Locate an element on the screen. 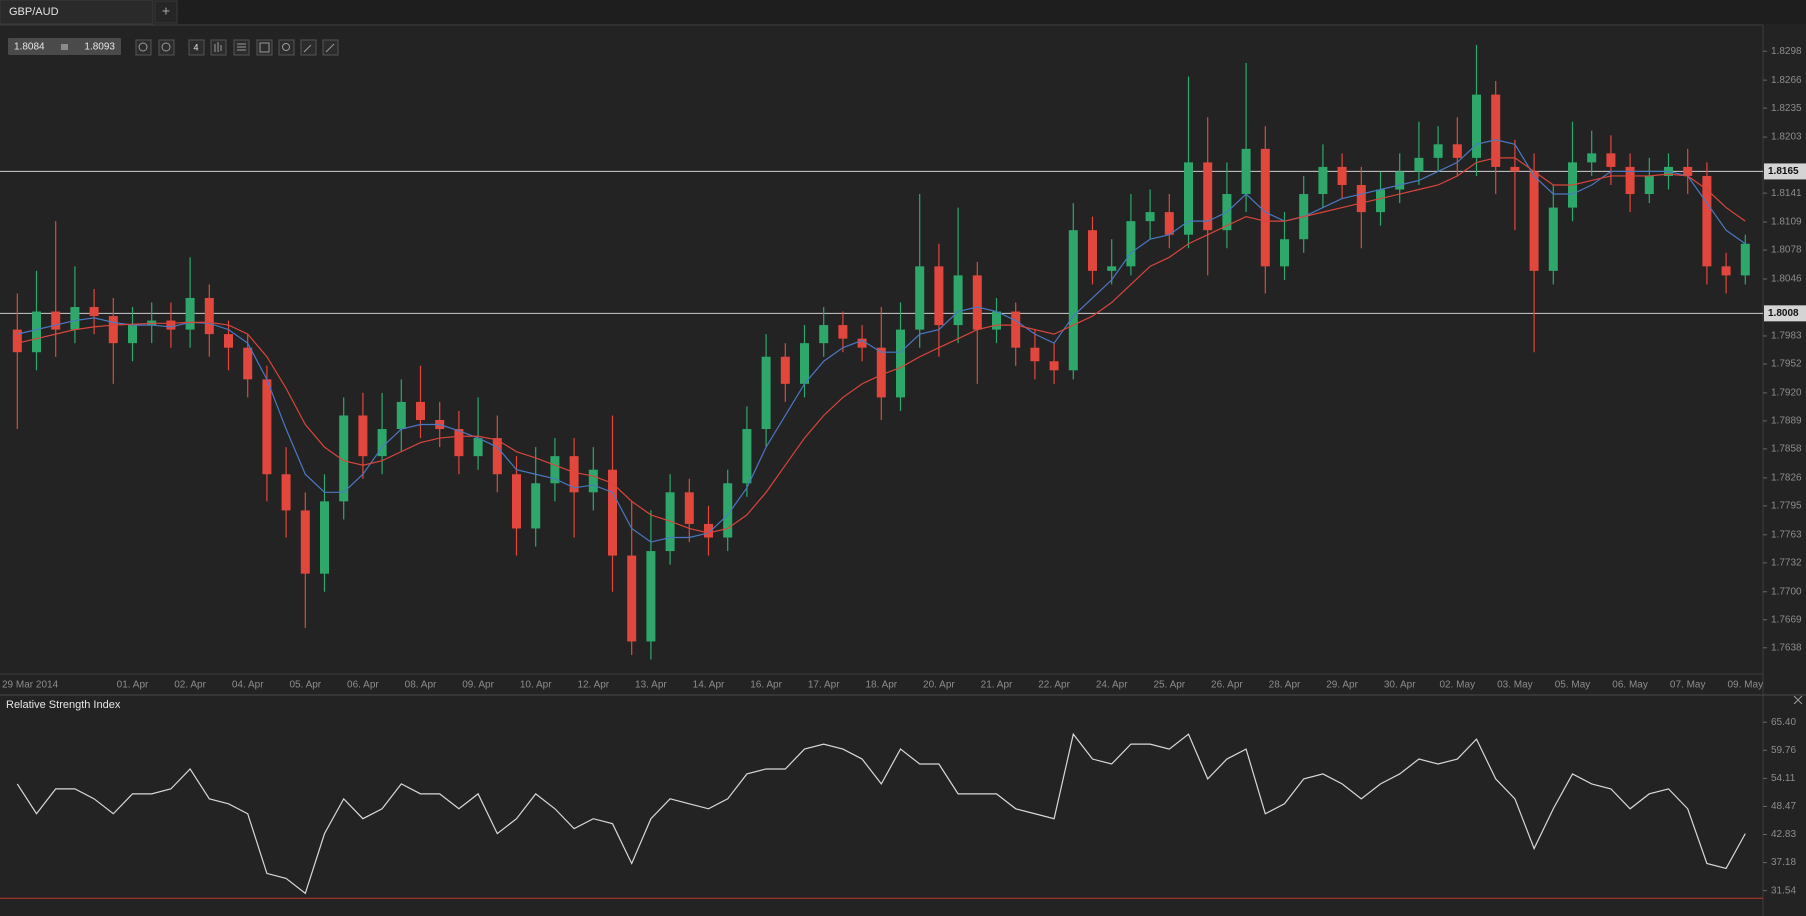 The image size is (1806, 916). x-tick-label: 21. Apr is located at coordinates (997, 685).